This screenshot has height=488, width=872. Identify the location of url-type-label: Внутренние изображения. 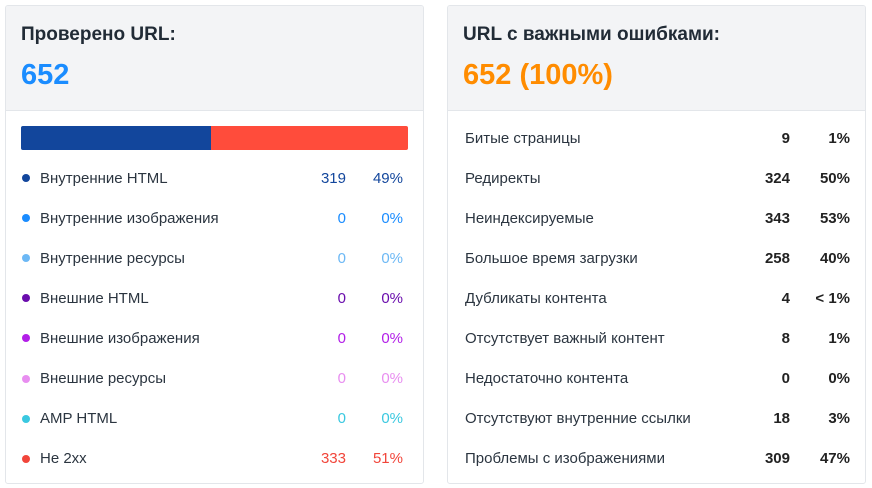
(129, 218).